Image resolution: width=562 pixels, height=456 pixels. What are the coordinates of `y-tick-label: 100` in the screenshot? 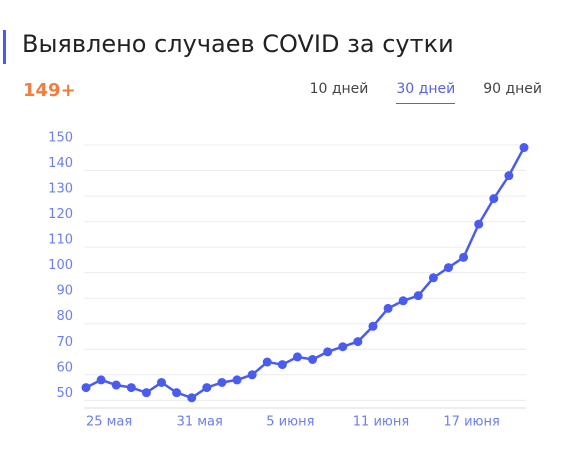 It's located at (60, 265).